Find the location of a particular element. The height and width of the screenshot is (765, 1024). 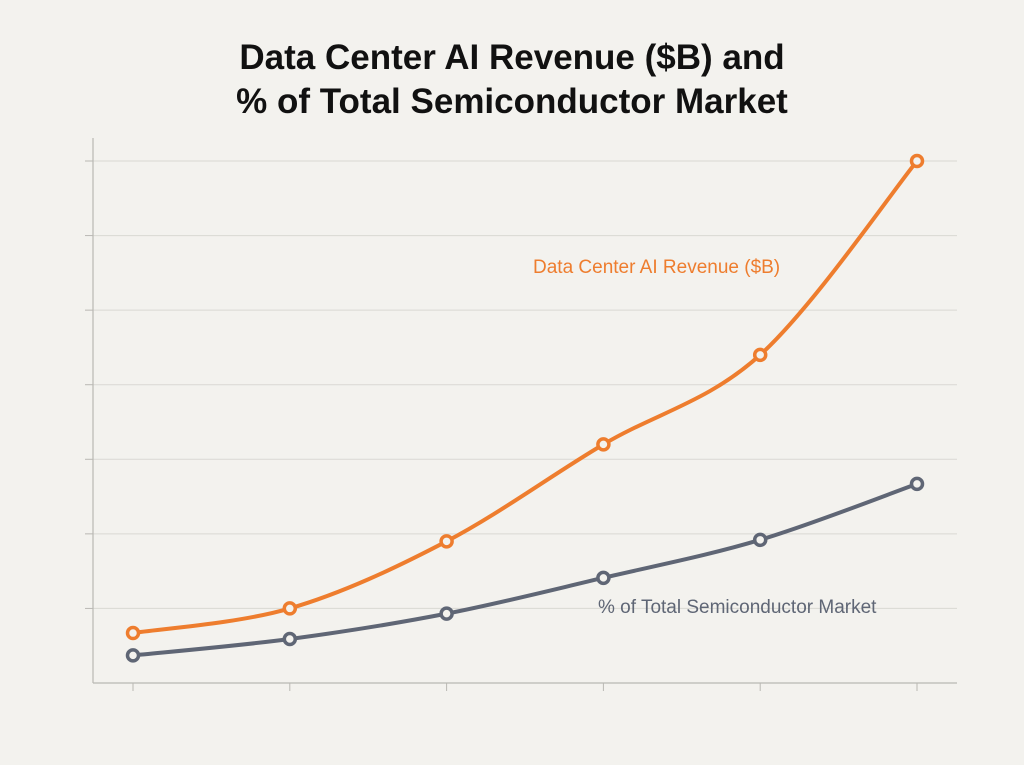

chart-title-line-2: % of Total Semiconductor Market is located at coordinates (512, 101).